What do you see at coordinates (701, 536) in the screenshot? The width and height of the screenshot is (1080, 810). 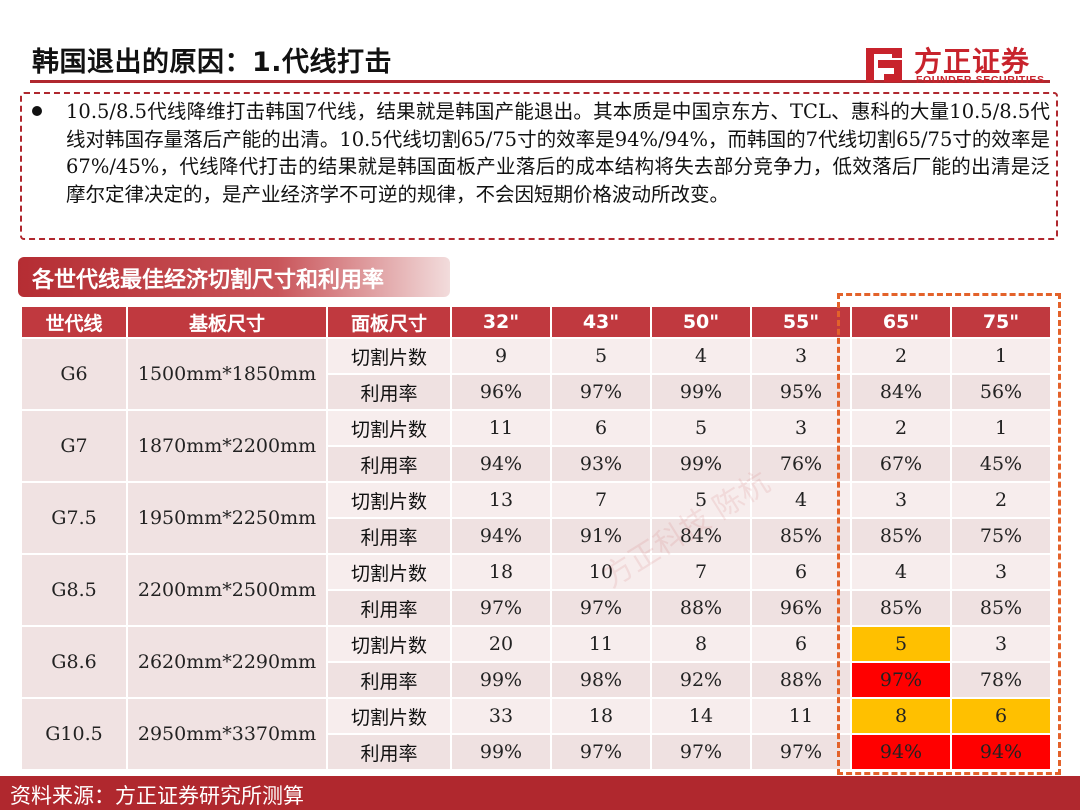 I see `utilization-cell: 84%` at bounding box center [701, 536].